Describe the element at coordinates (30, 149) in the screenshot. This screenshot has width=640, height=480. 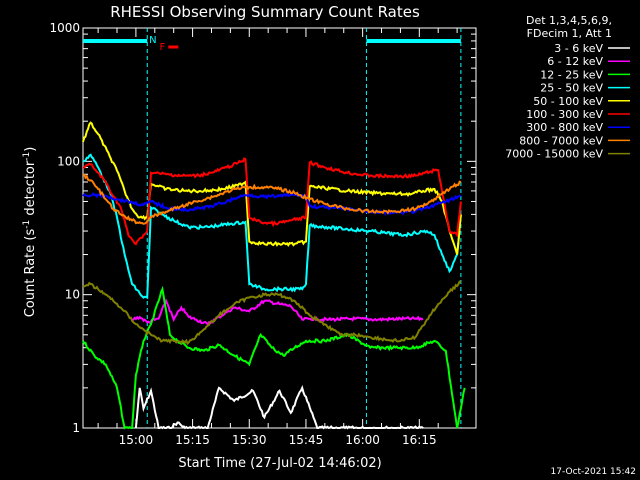
I see `y-axis-label-part: )` at that location.